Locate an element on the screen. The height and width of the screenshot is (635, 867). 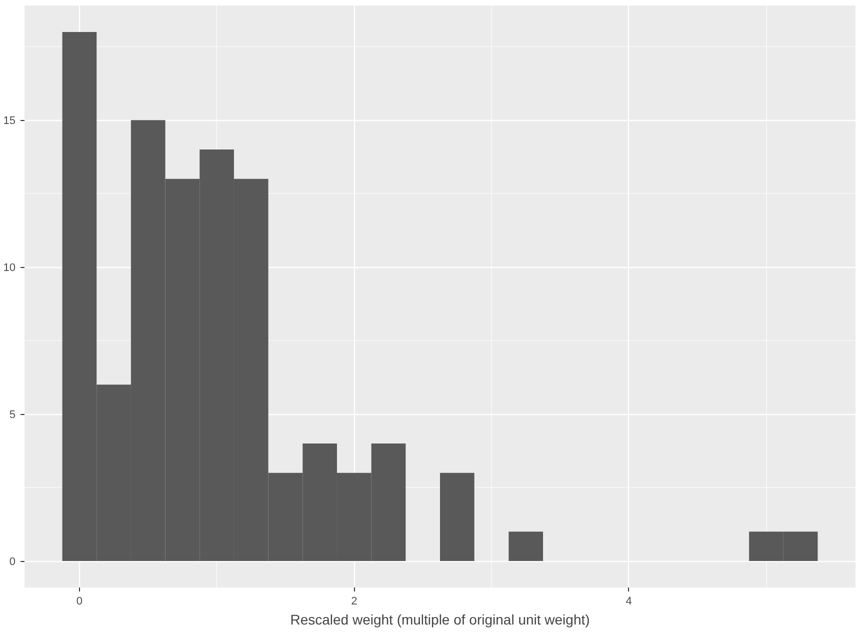
y-tick-label: 5 is located at coordinates (12, 415).